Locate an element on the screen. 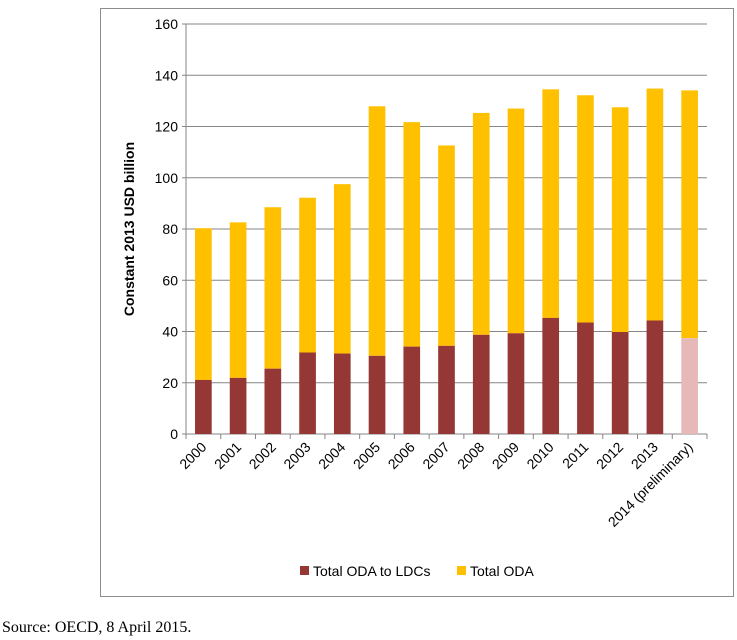 This screenshot has height=640, width=737. x-tick-label: 2002 is located at coordinates (262, 455).